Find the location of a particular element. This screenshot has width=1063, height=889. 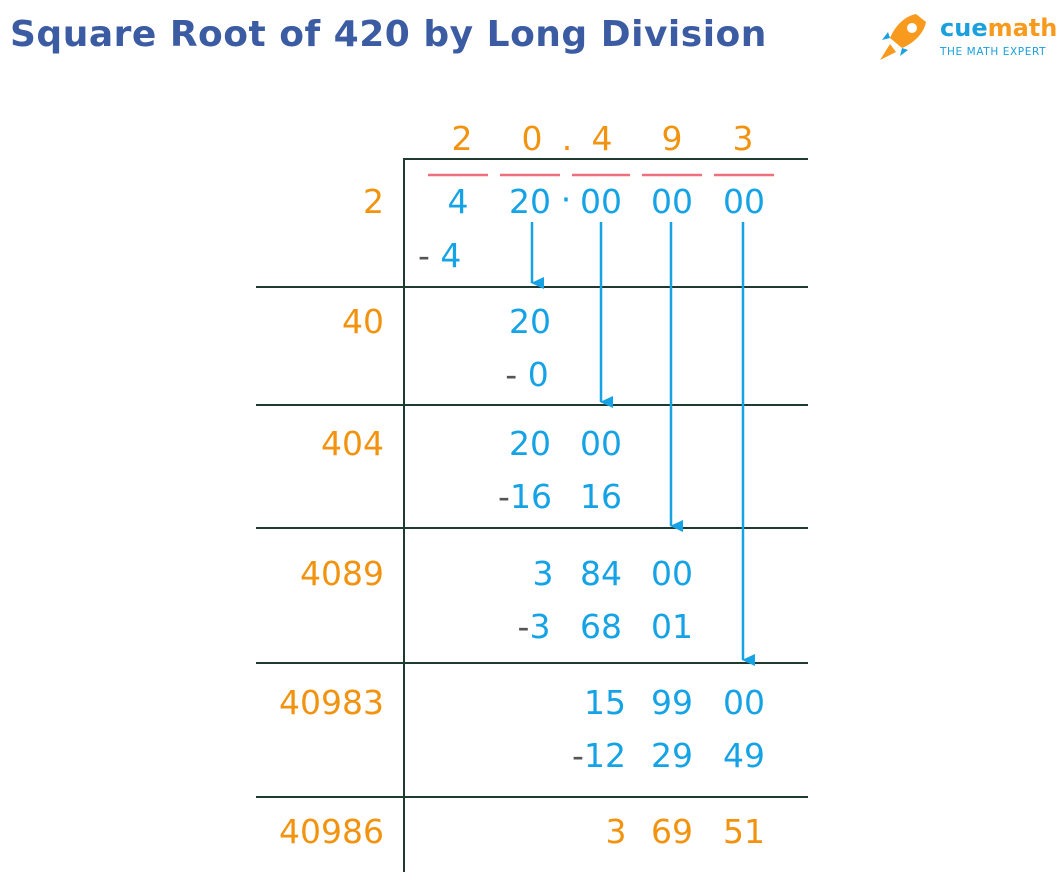

quotient-decimal-point: . is located at coordinates (567, 138).